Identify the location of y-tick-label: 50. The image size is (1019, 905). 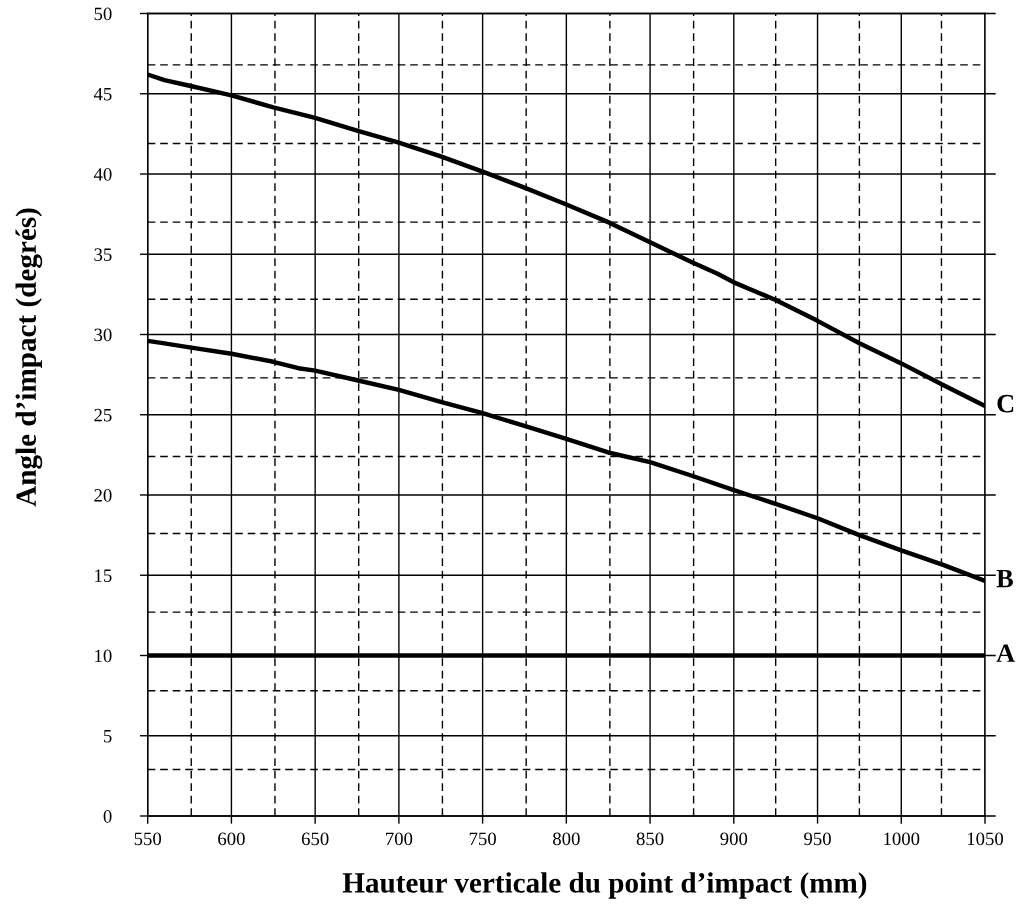
(103, 14).